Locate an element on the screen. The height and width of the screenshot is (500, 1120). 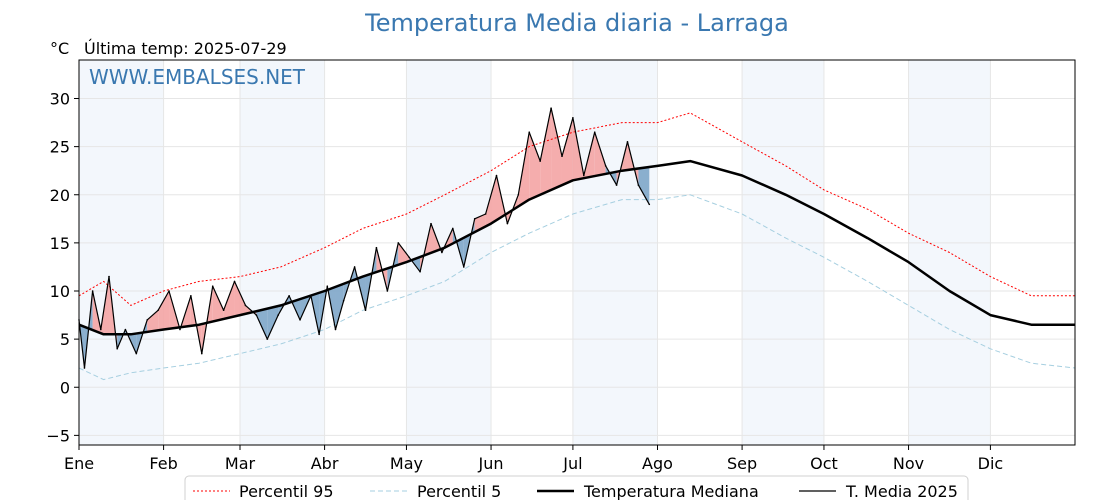
legend-label: Temperatura Mediana is located at coordinates (671, 491).